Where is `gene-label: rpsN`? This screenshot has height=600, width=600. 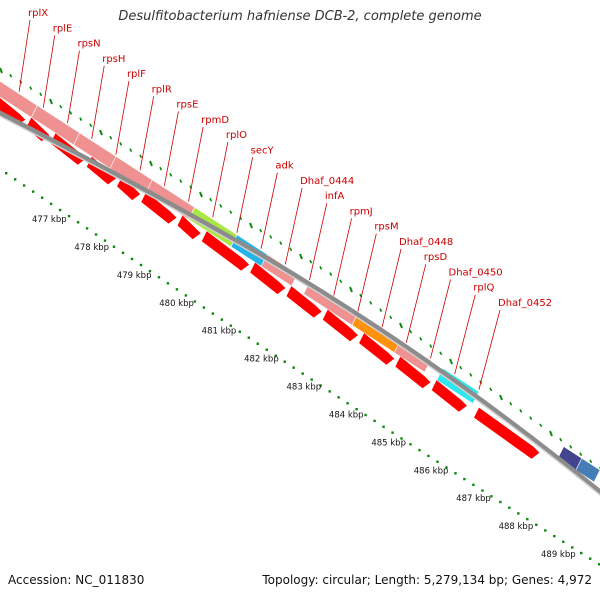
gene-label: rpsN is located at coordinates (88, 44).